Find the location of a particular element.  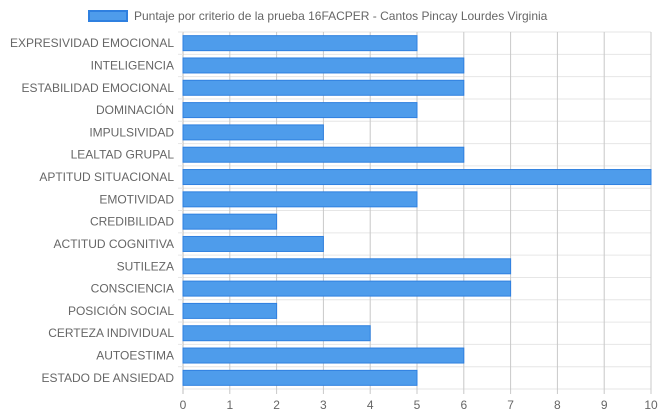

y-tick-label: POSICIÓN SOCIAL is located at coordinates (121, 310).